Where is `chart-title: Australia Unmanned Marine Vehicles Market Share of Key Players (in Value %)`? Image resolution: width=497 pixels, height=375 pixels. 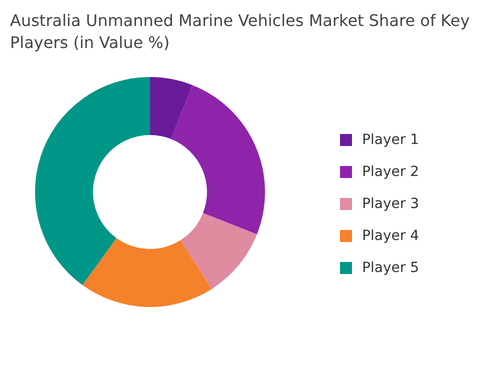 chart-title: Australia Unmanned Marine Vehicles Market Share of Key Players (in Value %) is located at coordinates (240, 32).